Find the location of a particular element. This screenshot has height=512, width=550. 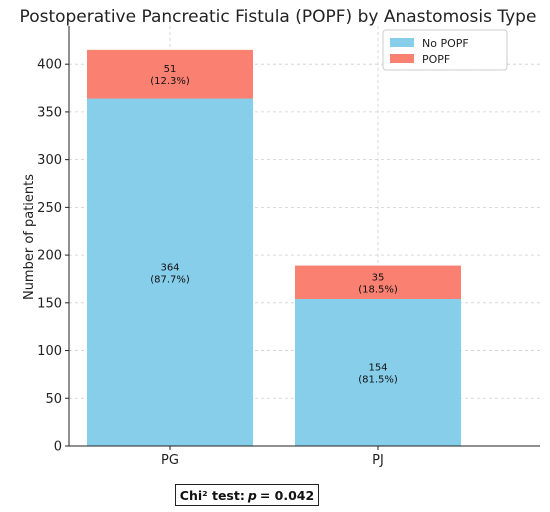

bar-percent-label: (87.7%) is located at coordinates (170, 279).